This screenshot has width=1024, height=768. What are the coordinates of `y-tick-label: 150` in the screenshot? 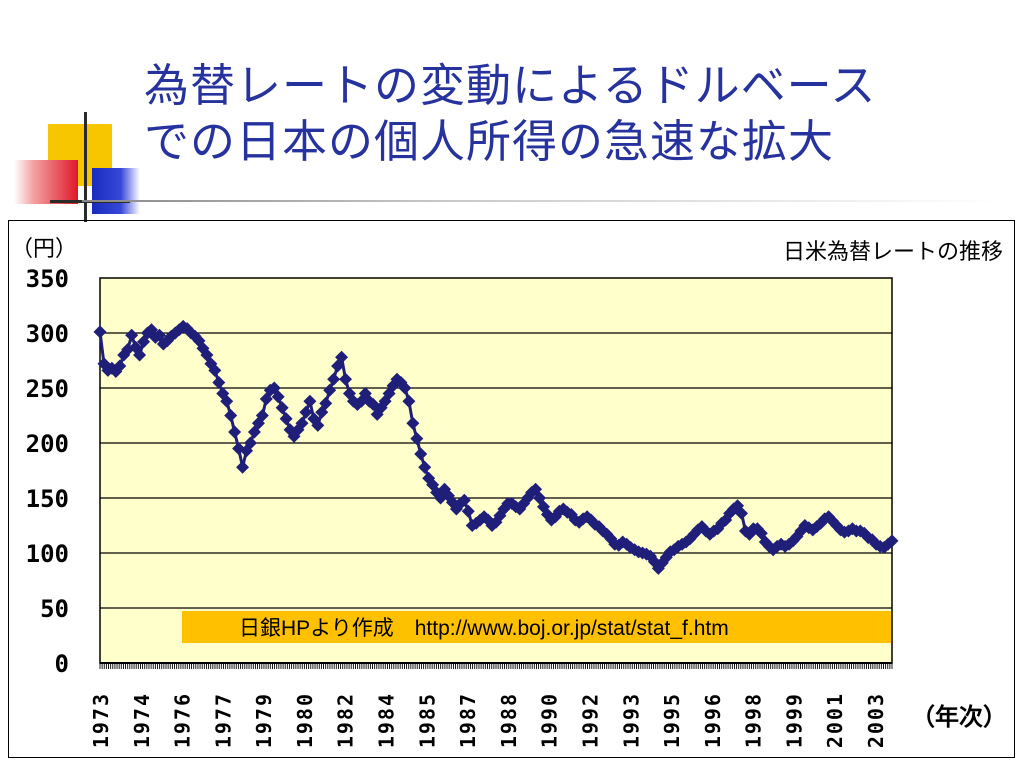 It's located at (47, 499).